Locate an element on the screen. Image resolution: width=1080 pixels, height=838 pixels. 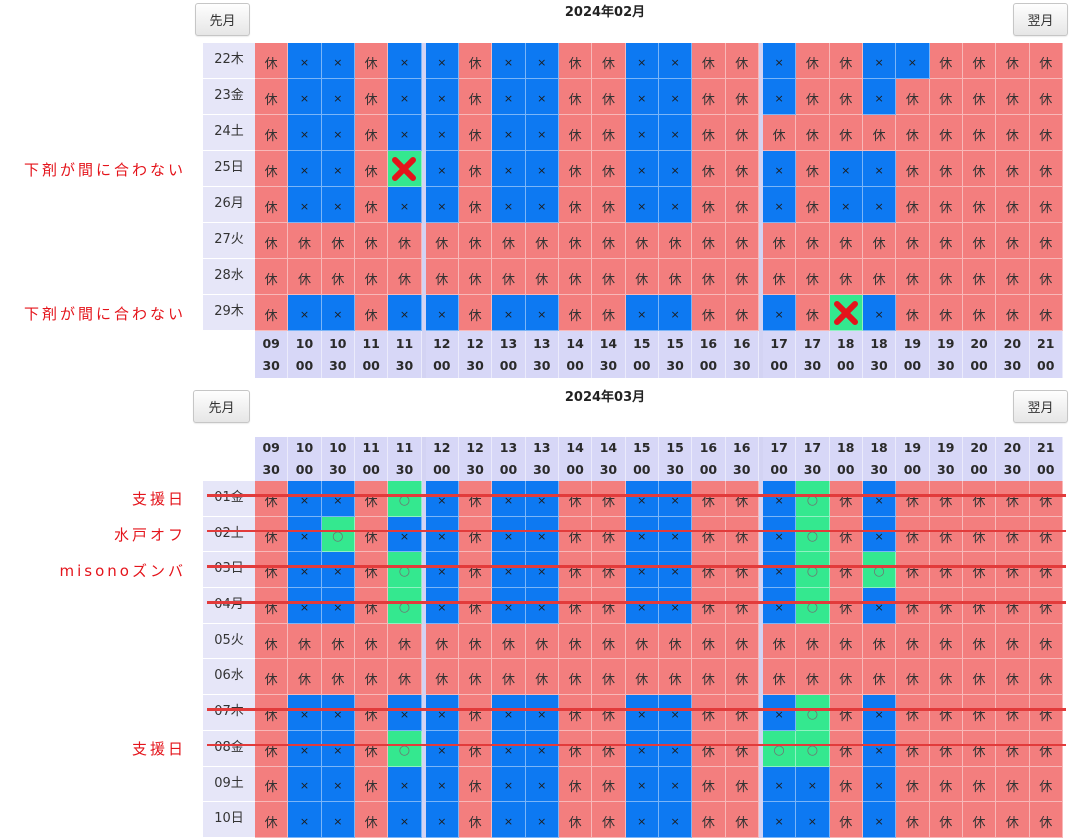
day-label: 26月 is located at coordinates (229, 205).